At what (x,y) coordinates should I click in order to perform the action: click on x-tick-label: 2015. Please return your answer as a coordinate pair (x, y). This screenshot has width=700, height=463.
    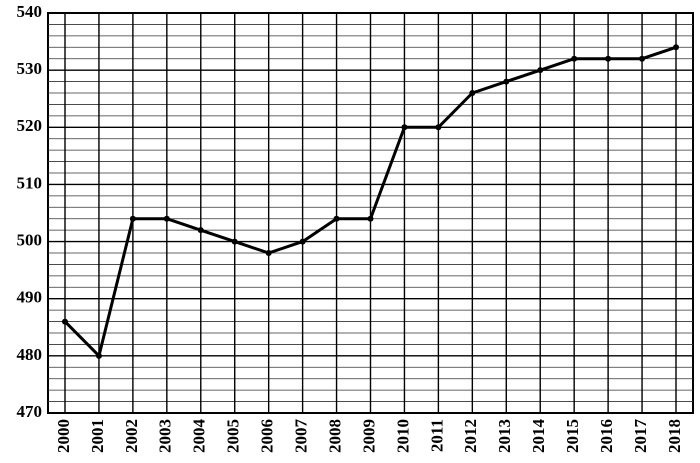
    Looking at the image, I should click on (572, 436).